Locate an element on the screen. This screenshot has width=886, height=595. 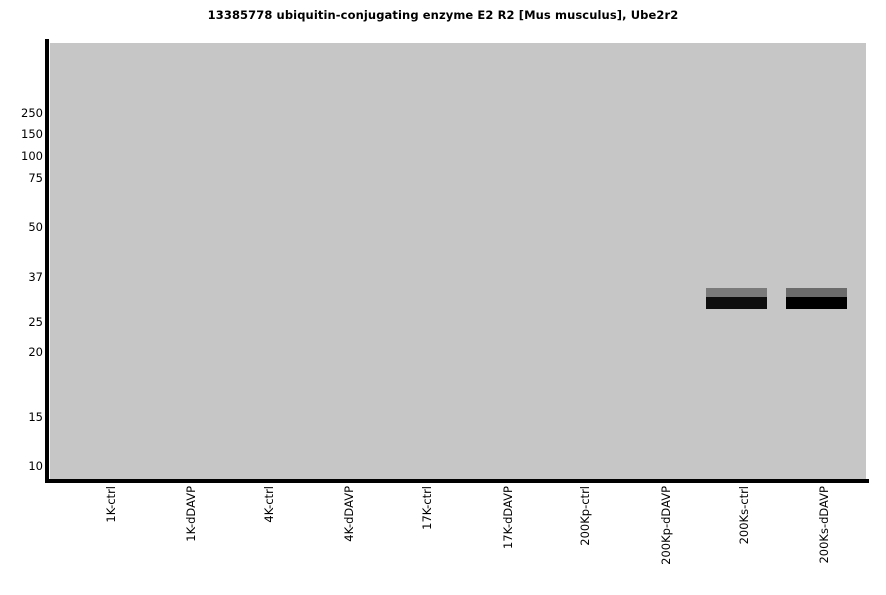
x-axis-tick-label: 200Kp-dDAVP is located at coordinates (666, 525).